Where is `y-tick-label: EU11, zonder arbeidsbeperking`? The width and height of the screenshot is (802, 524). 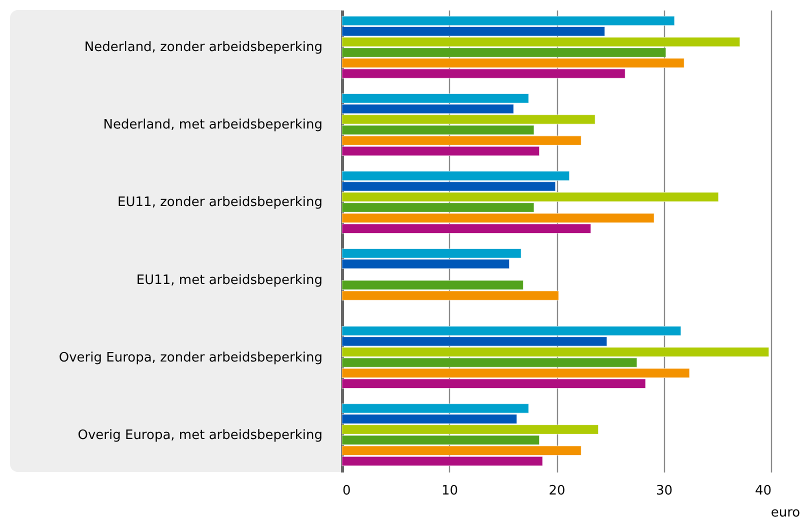
y-tick-label: EU11, zonder arbeidsbeperking is located at coordinates (220, 202).